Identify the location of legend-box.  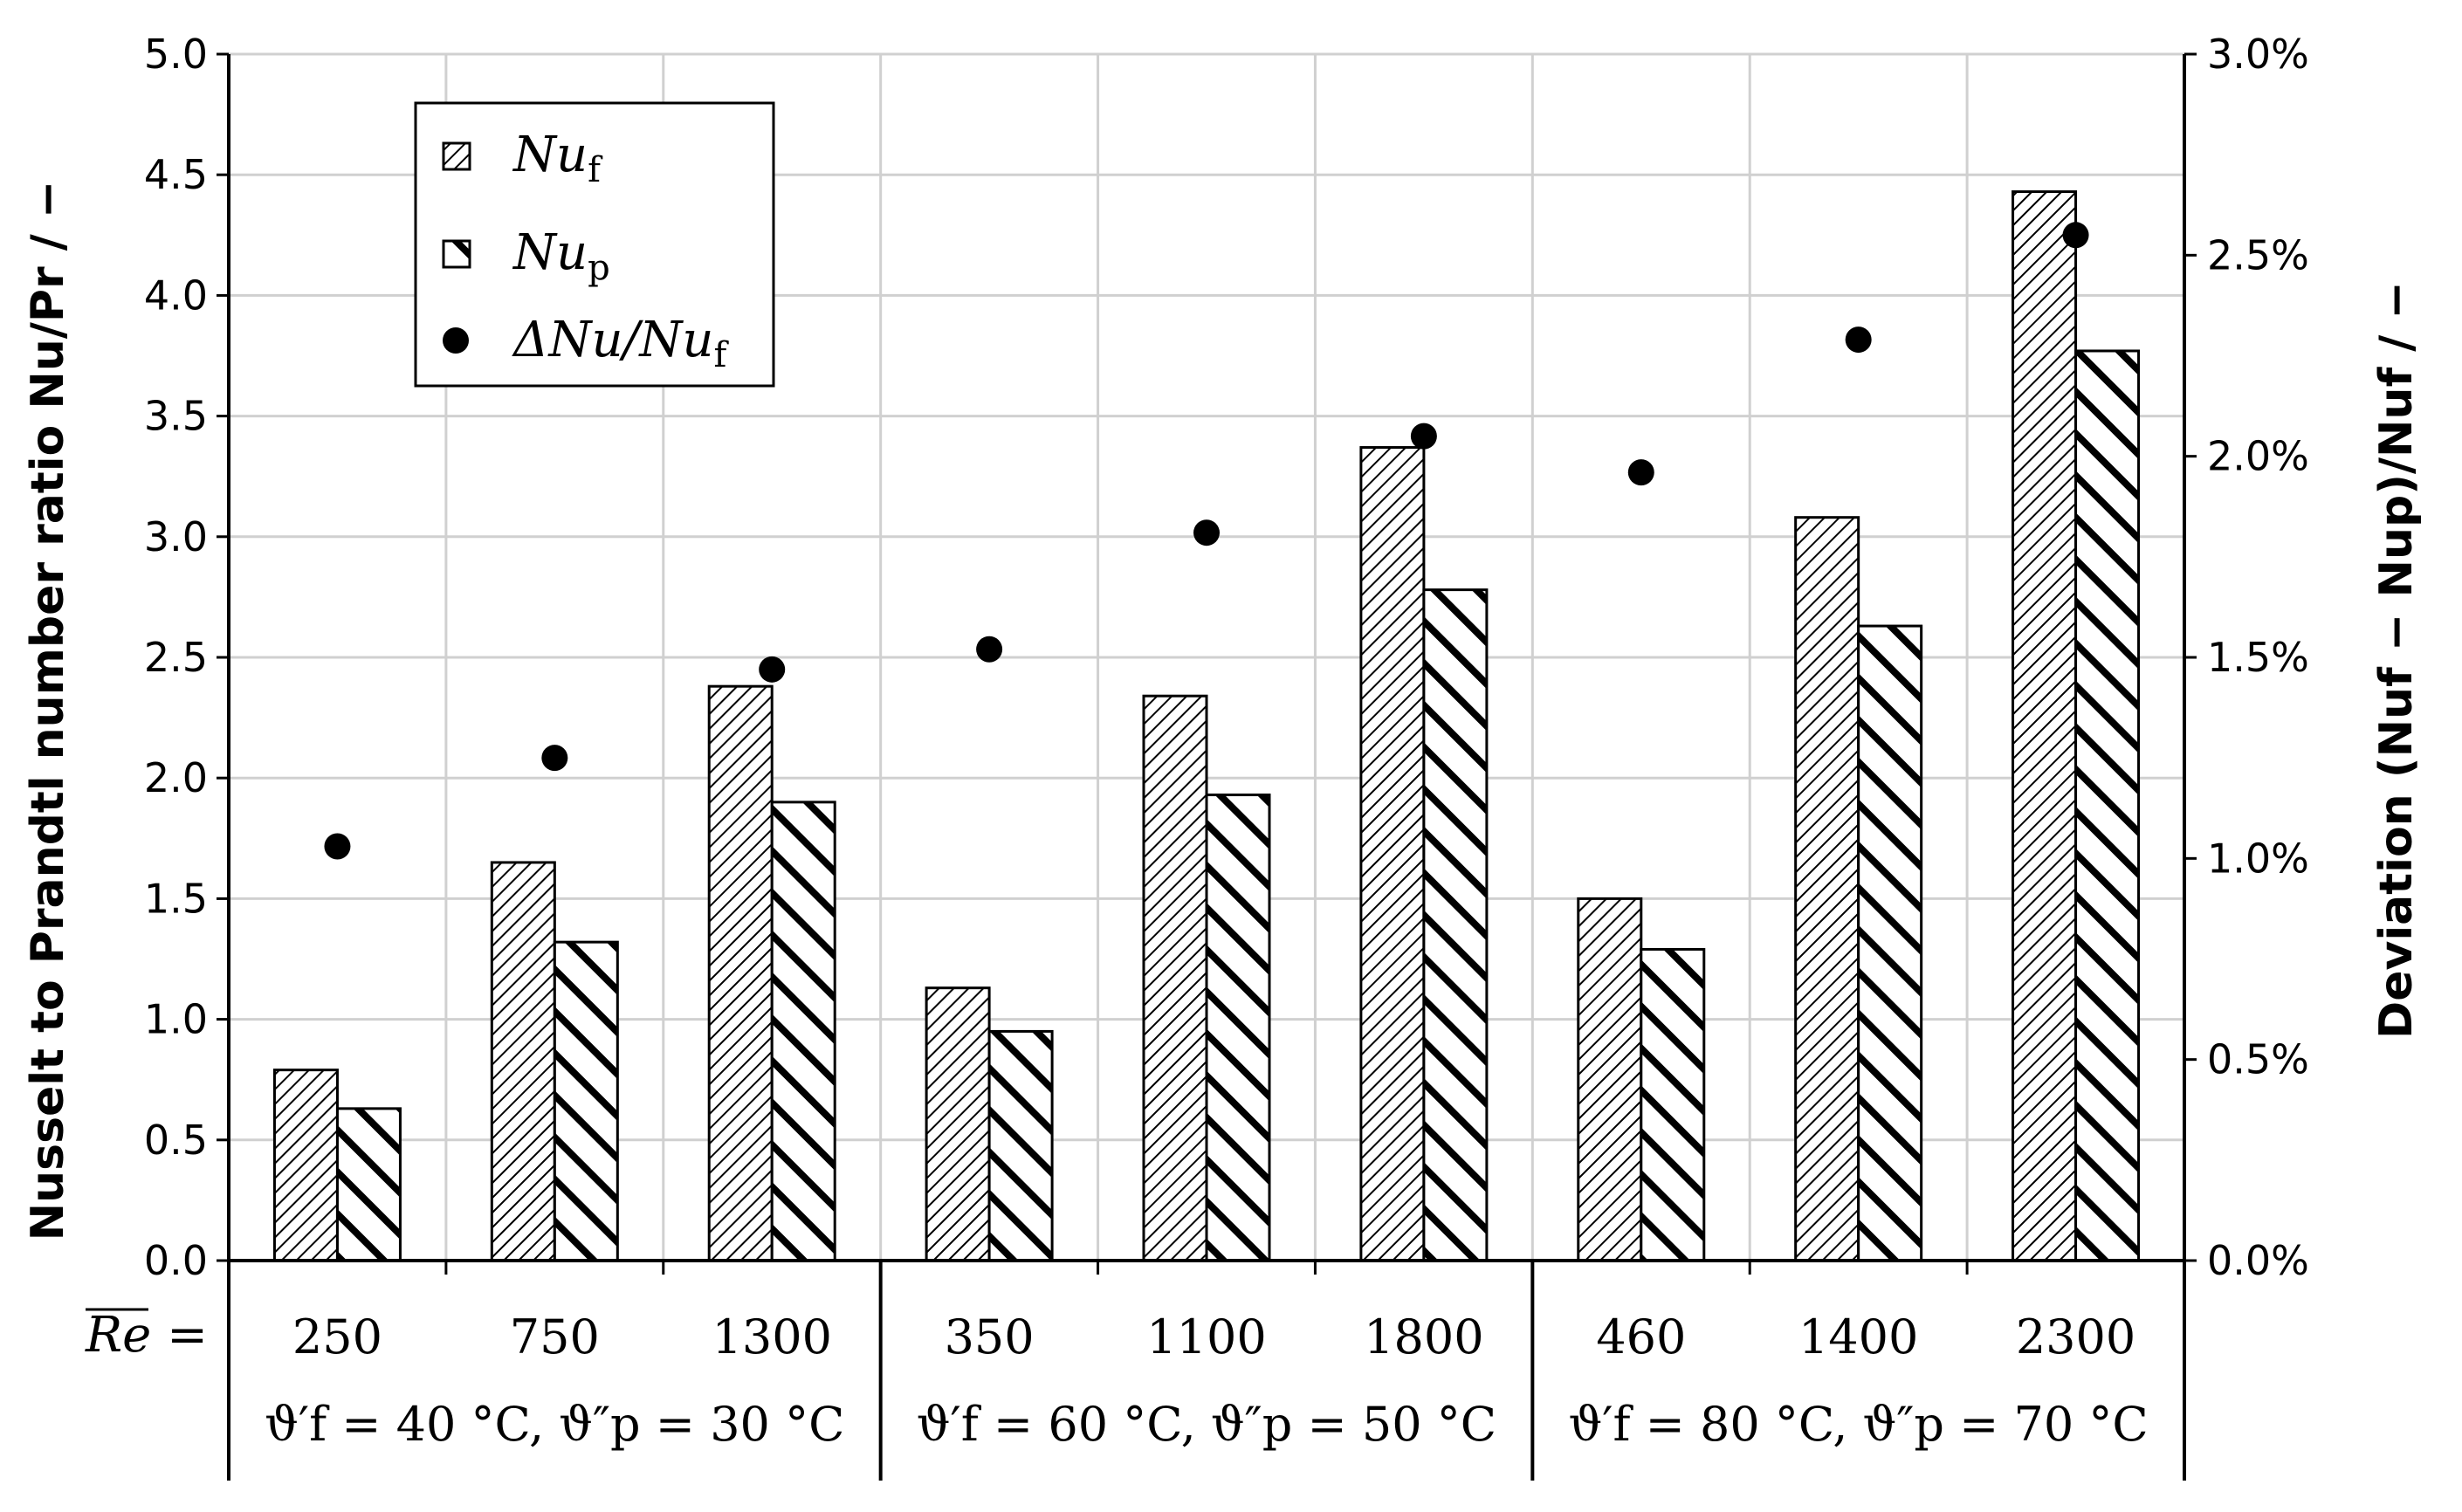
(594, 245).